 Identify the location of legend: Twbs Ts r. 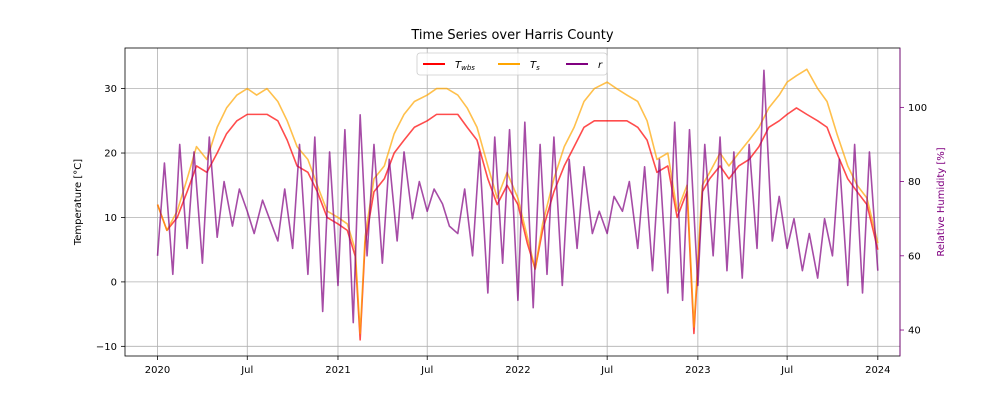
(512, 64).